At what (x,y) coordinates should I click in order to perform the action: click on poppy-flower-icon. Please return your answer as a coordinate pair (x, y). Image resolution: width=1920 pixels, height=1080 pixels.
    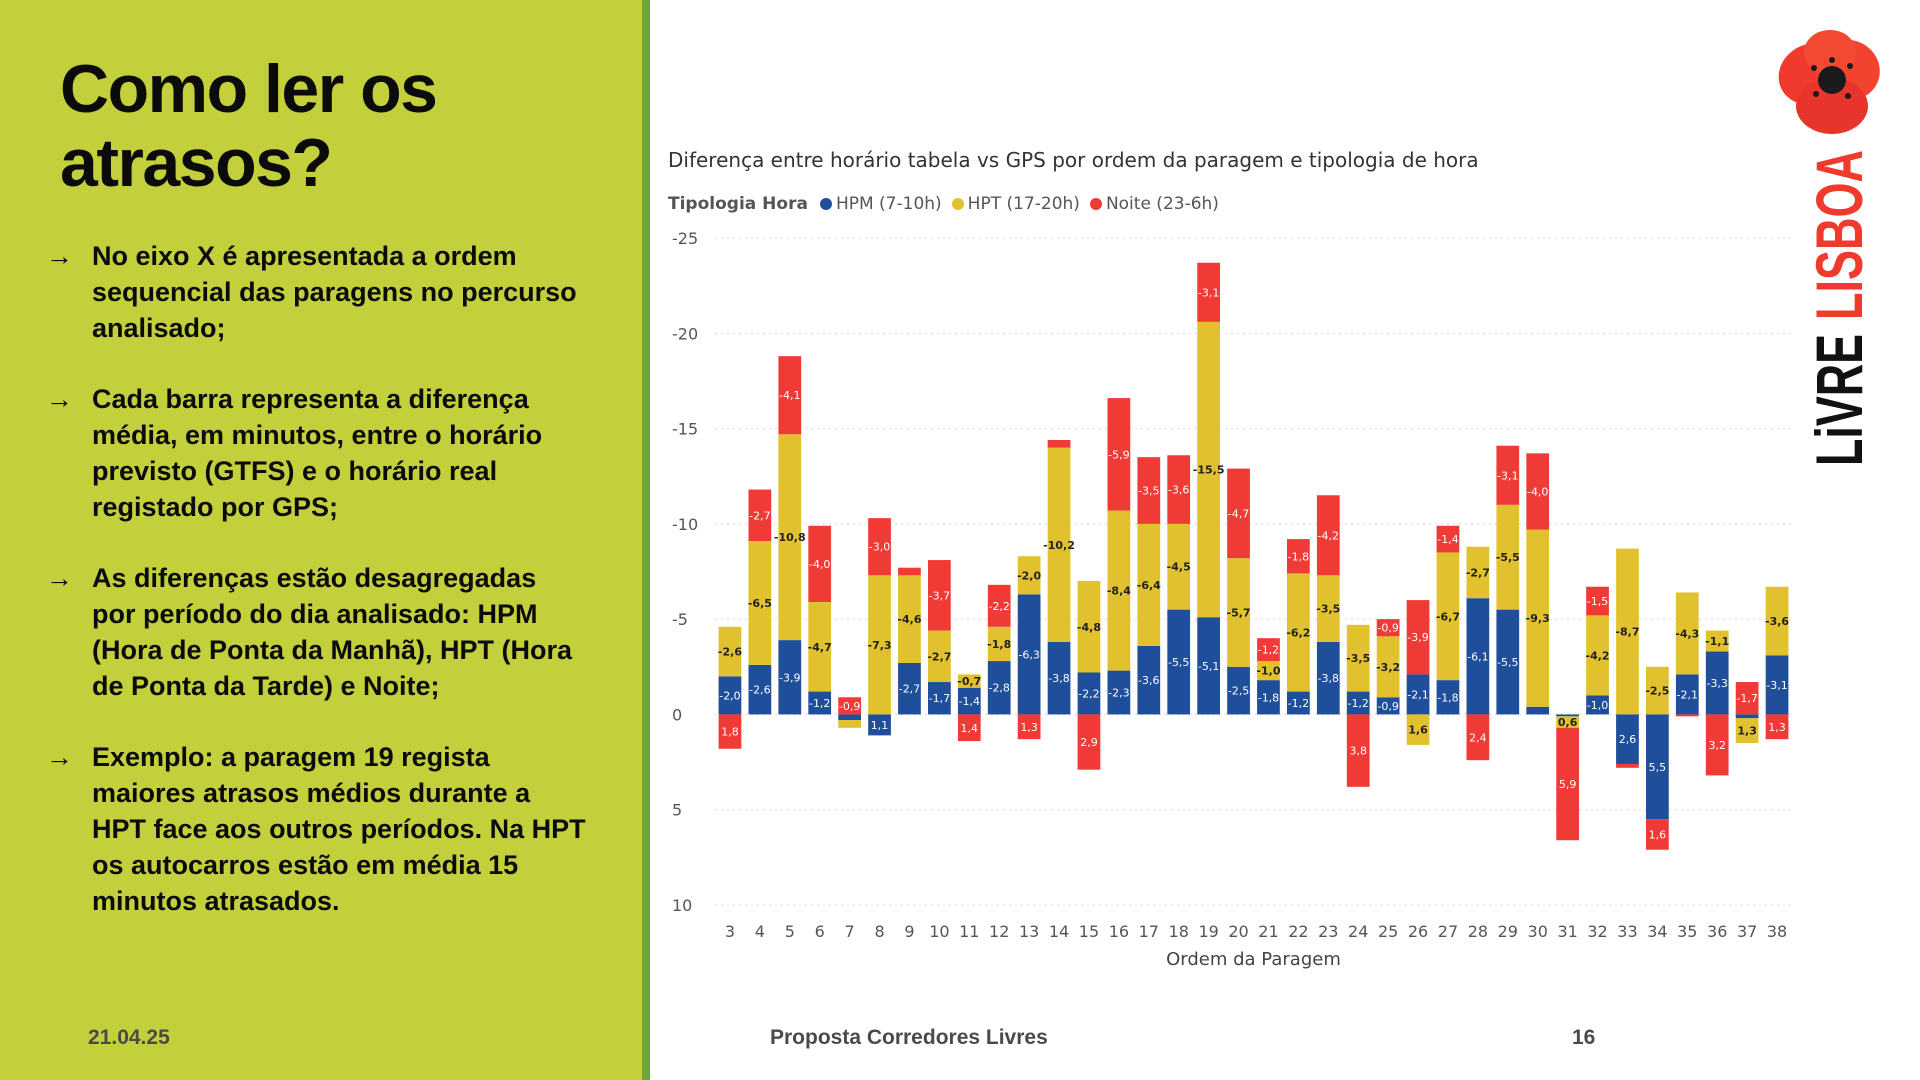
    Looking at the image, I should click on (1829, 82).